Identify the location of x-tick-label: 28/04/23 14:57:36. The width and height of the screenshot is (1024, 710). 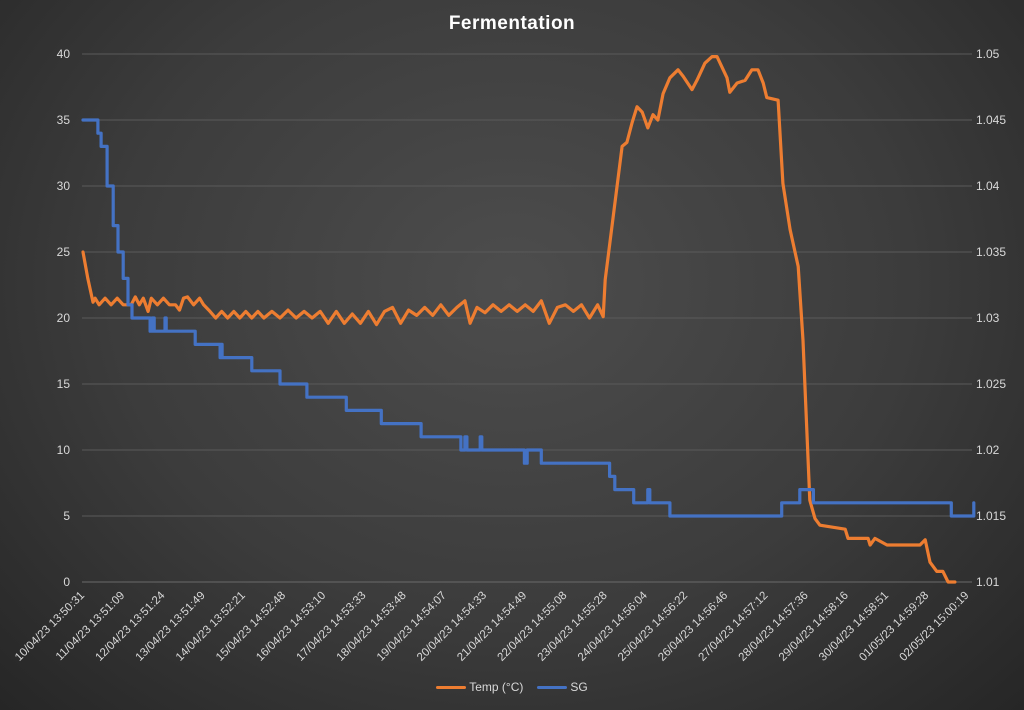
(774, 627).